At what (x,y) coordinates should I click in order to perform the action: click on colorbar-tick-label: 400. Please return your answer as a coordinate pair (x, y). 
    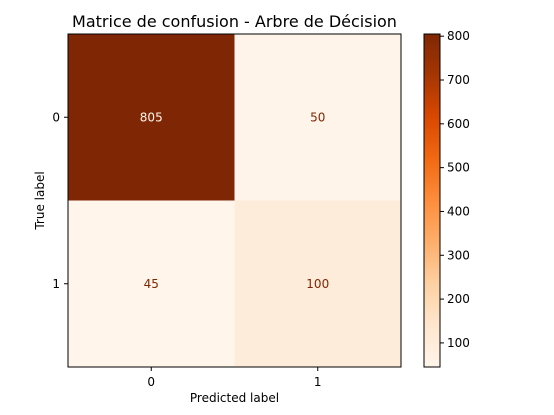
    Looking at the image, I should click on (458, 211).